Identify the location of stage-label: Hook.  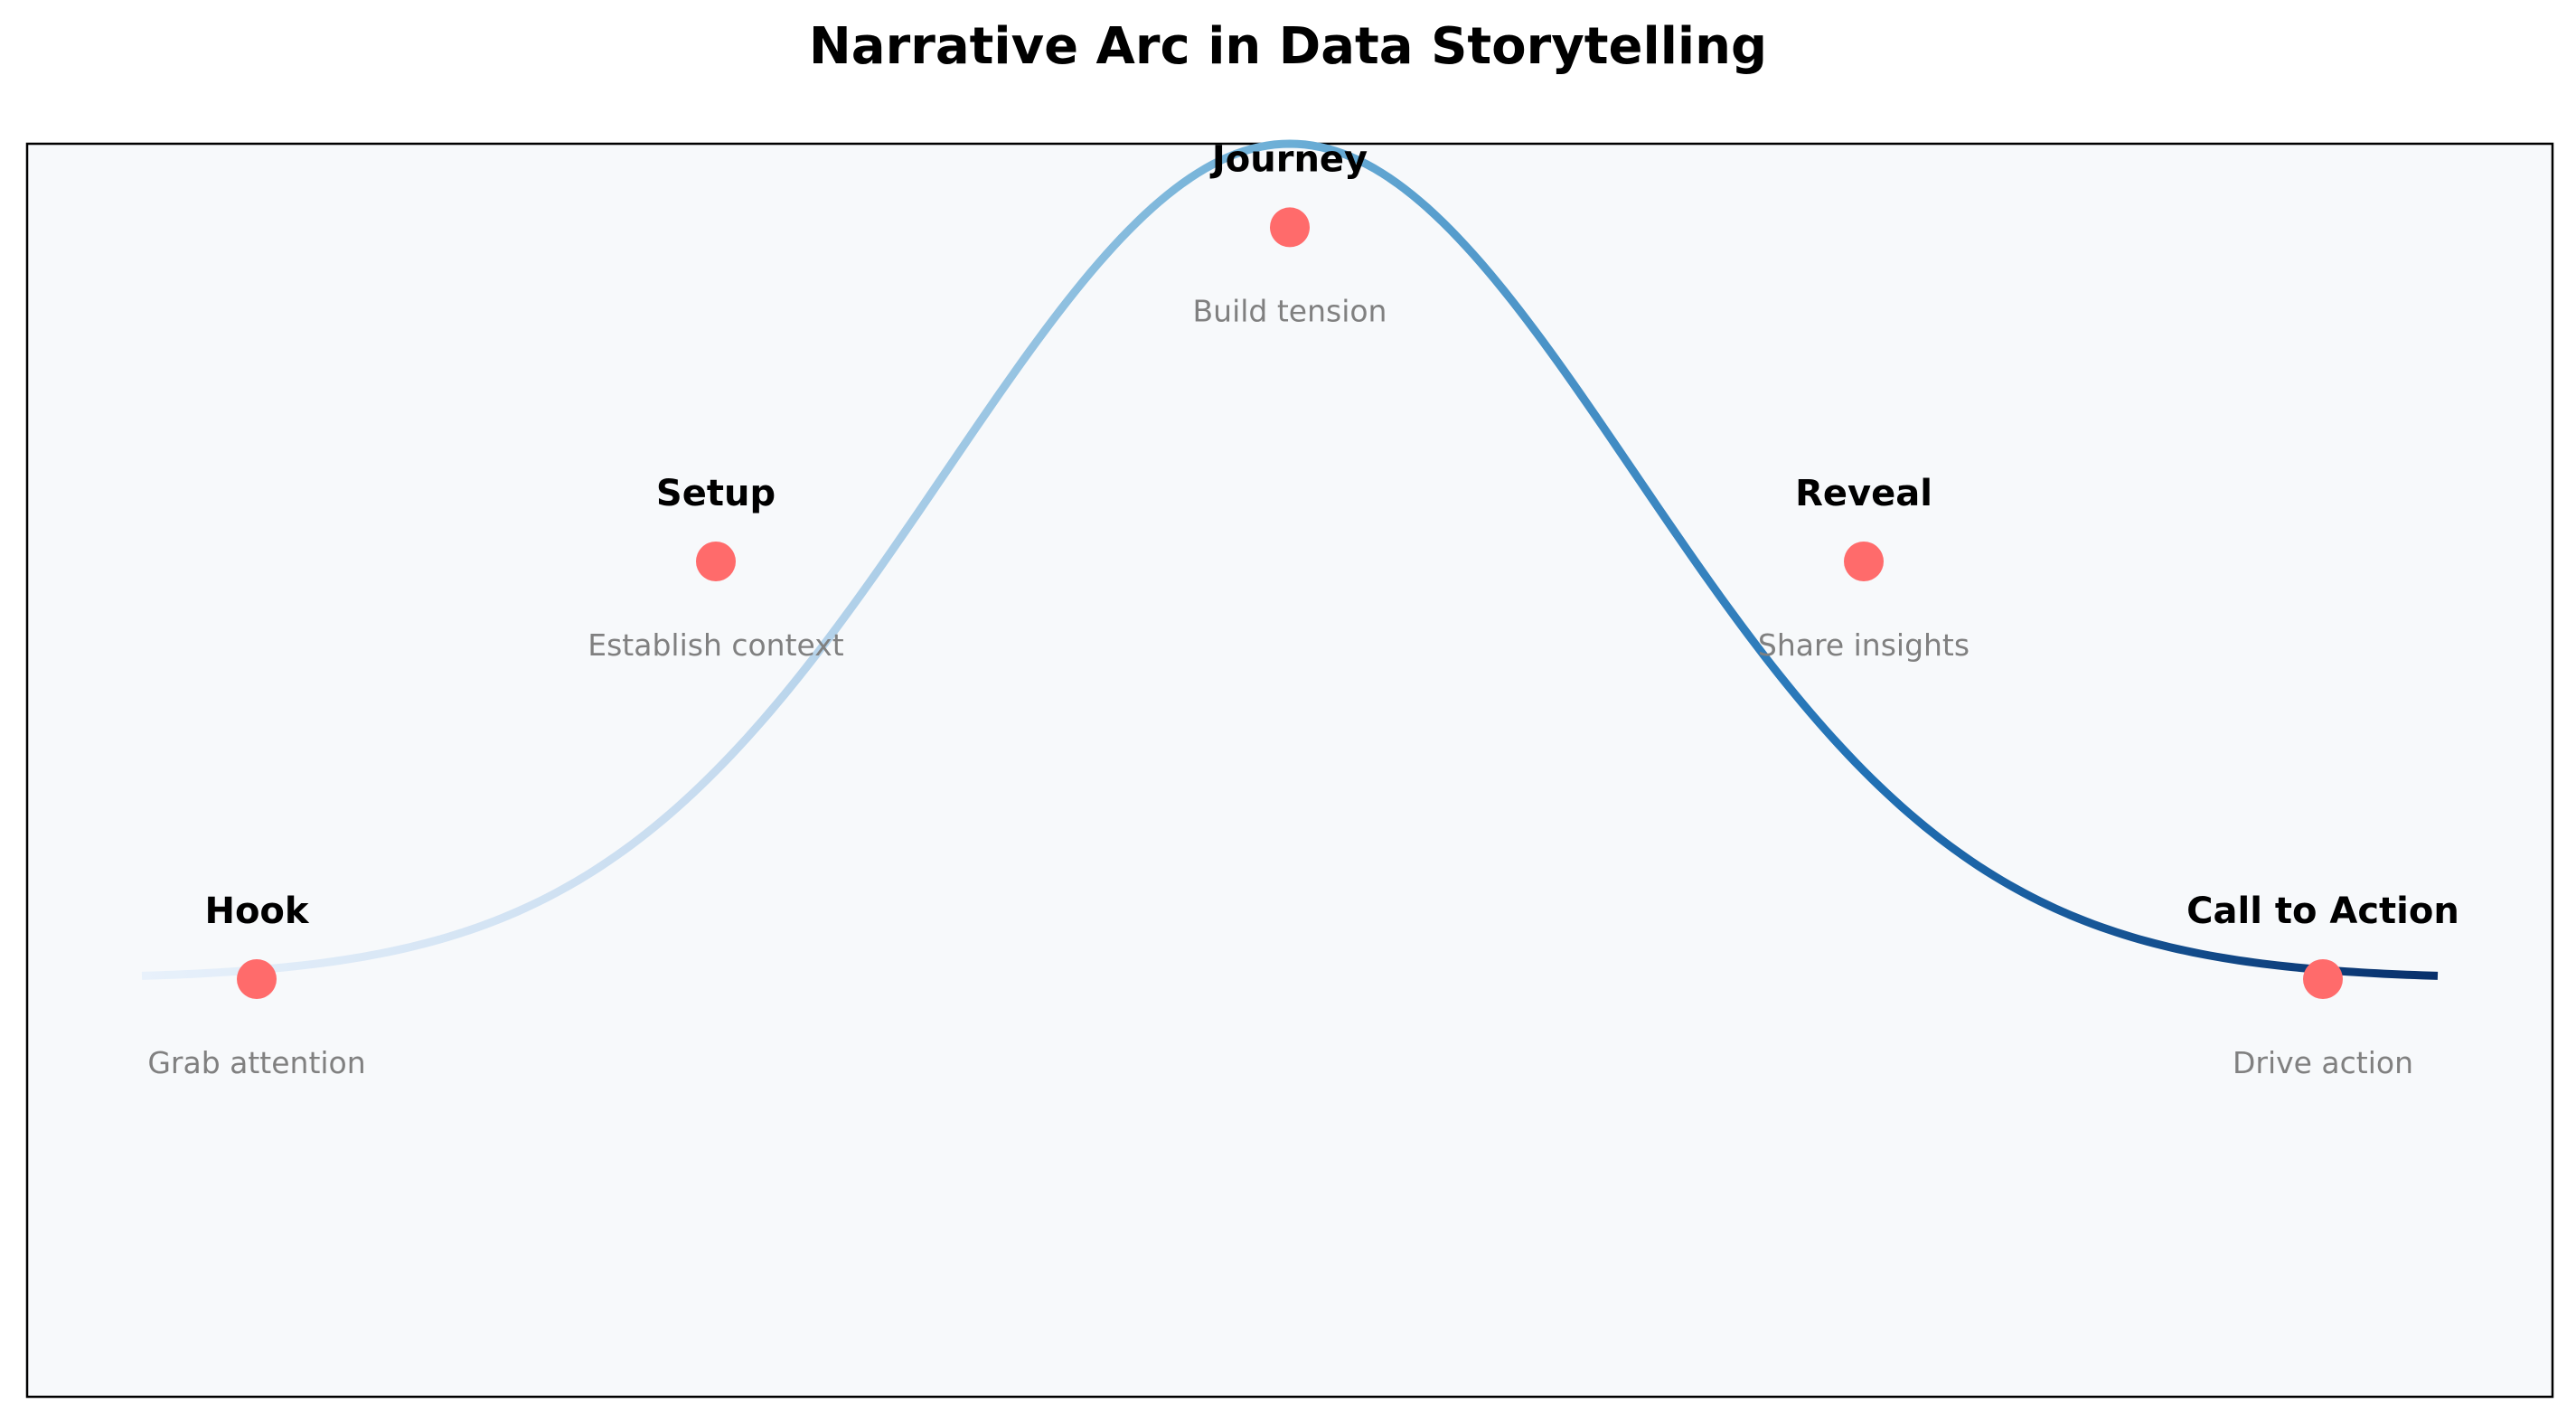
(256, 911).